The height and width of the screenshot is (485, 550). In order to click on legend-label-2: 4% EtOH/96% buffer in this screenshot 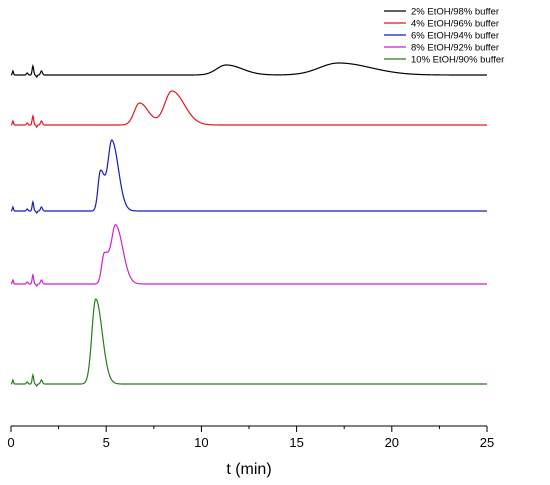, I will do `click(455, 24)`.